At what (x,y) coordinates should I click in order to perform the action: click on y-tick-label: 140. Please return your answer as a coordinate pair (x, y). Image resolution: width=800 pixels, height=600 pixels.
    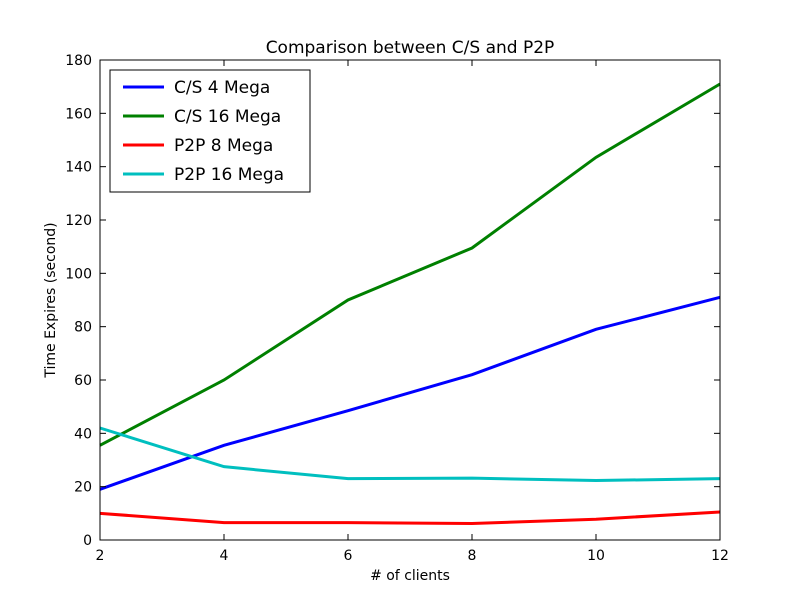
    Looking at the image, I should click on (78, 168).